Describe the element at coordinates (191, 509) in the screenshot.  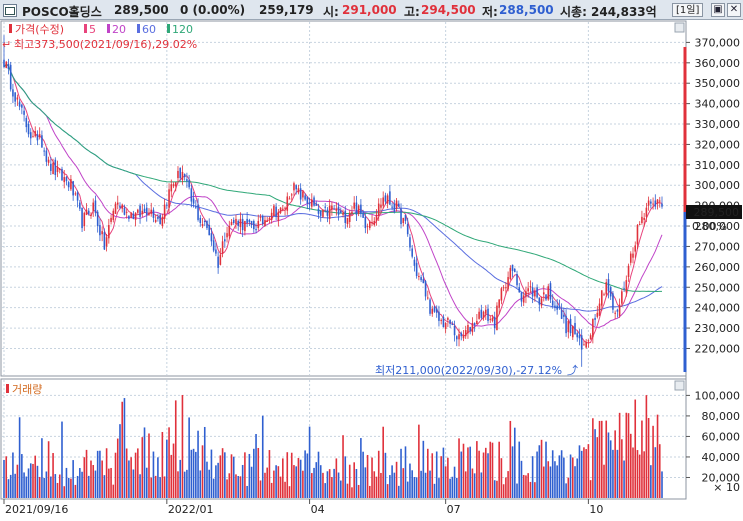
I see `time-tick-label: 2022/01` at that location.